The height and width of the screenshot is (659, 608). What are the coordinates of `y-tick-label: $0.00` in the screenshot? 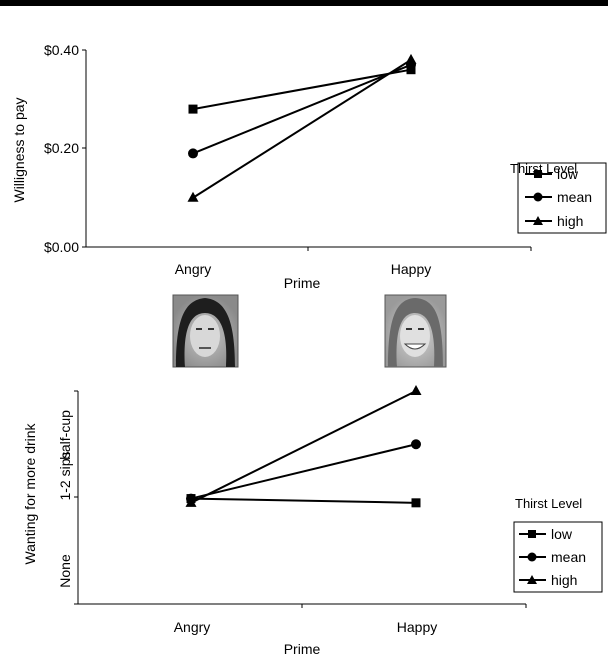 It's located at (61, 247).